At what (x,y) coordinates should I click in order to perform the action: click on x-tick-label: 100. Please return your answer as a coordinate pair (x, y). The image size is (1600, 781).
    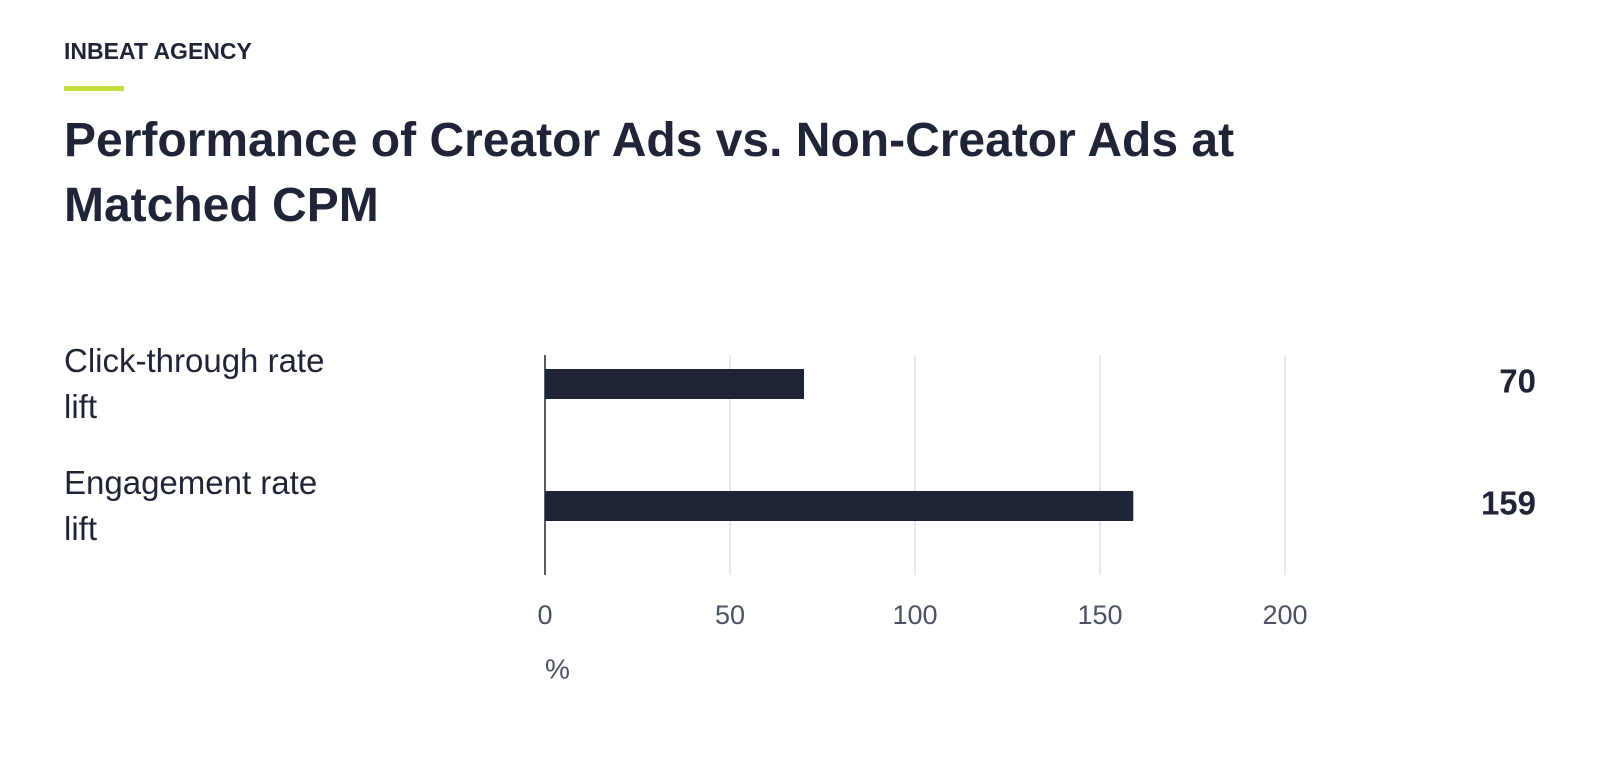
    Looking at the image, I should click on (914, 615).